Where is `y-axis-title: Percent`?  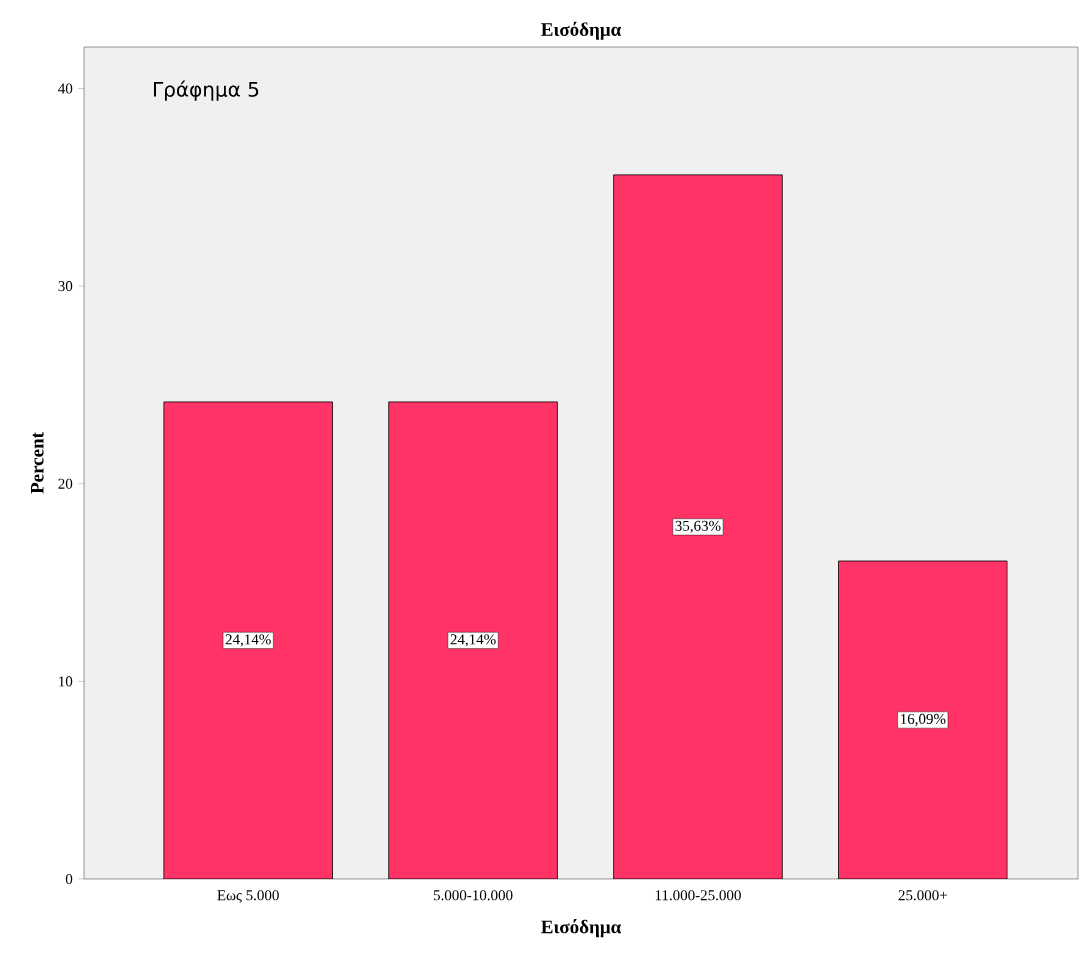
y-axis-title: Percent is located at coordinates (37, 463).